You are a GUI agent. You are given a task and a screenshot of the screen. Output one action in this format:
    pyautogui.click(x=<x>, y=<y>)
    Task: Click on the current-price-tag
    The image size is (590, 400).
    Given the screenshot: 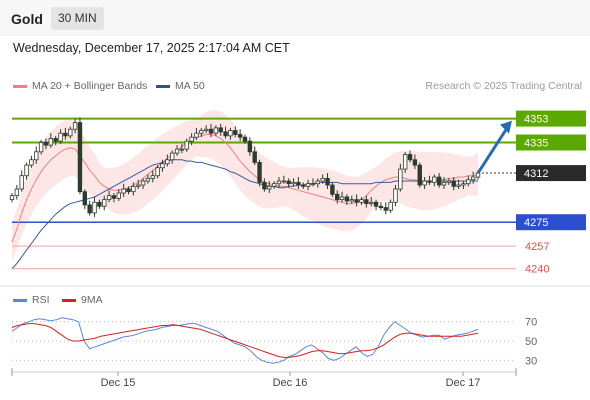 What is the action you would take?
    pyautogui.click(x=551, y=173)
    